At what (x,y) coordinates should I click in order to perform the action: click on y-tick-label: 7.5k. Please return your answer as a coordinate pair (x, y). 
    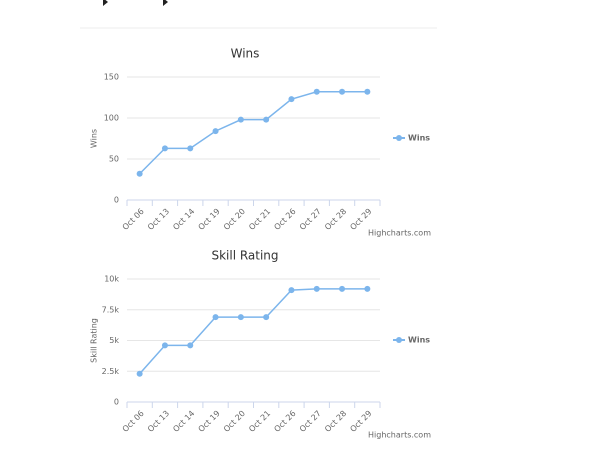
    Looking at the image, I should click on (111, 309).